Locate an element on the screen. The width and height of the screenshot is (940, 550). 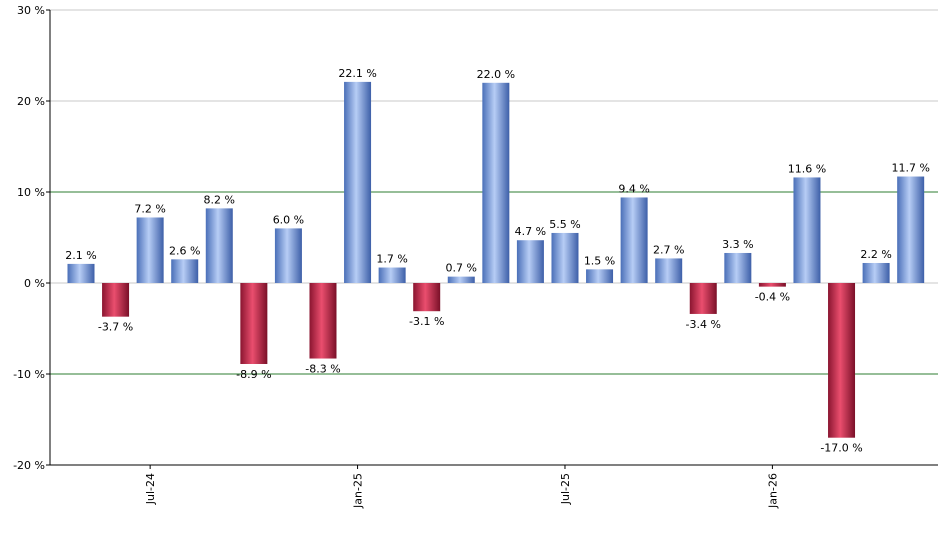
data-label: 9.4 % is located at coordinates (633, 188).